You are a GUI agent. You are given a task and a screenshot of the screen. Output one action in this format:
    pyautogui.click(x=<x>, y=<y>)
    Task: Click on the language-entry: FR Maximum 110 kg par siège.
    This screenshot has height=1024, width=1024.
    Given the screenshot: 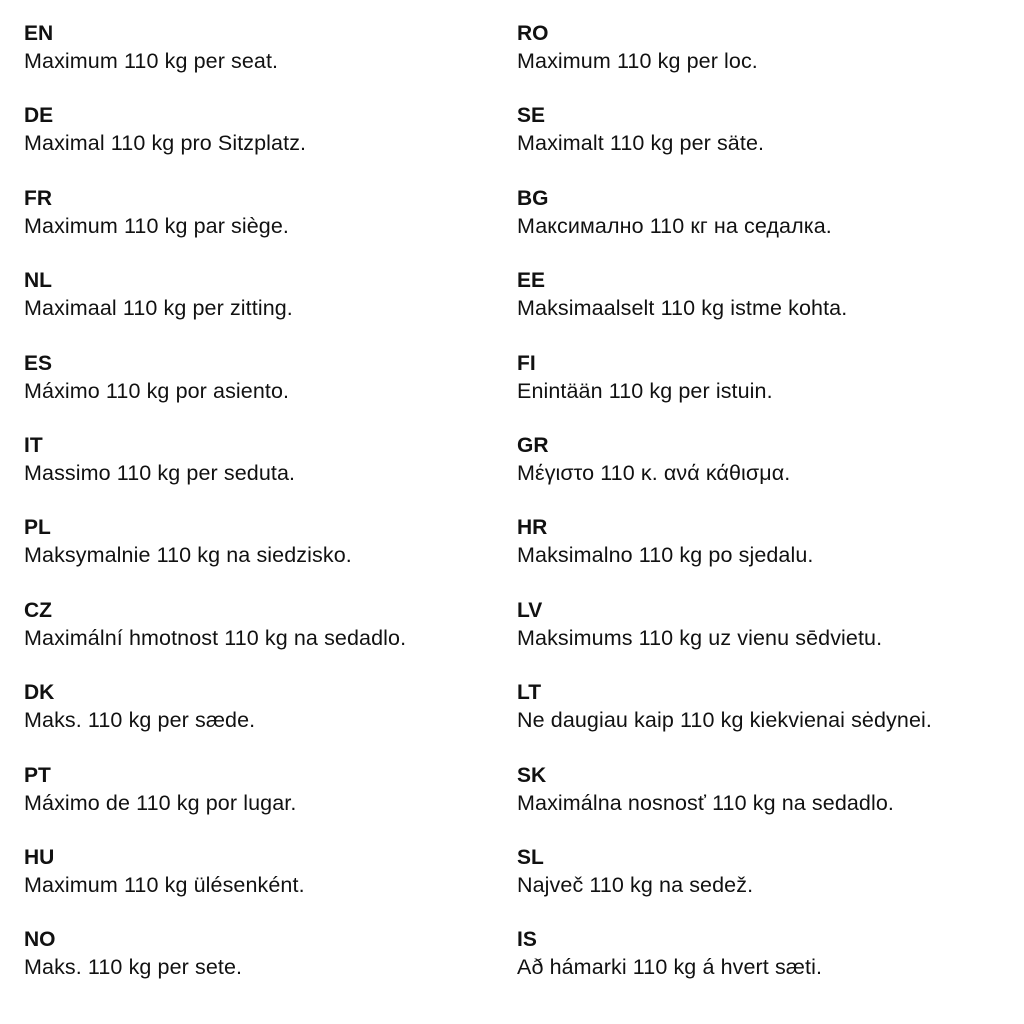 What is the action you would take?
    pyautogui.click(x=215, y=226)
    